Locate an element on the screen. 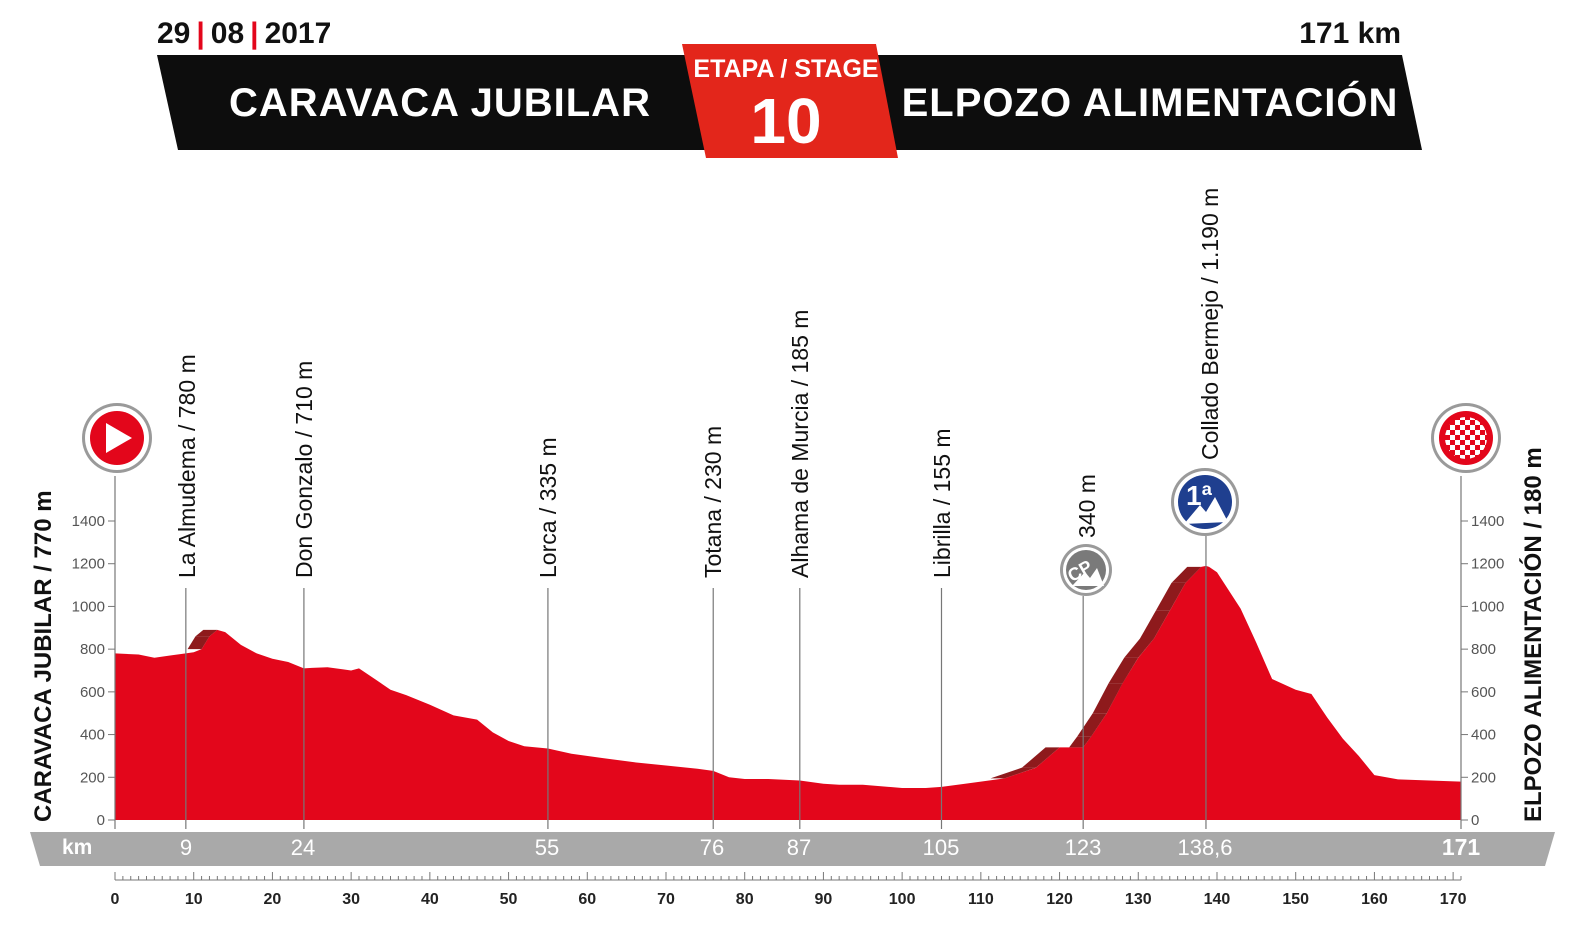  y-tick-label-right: 1000 is located at coordinates (1487, 606).